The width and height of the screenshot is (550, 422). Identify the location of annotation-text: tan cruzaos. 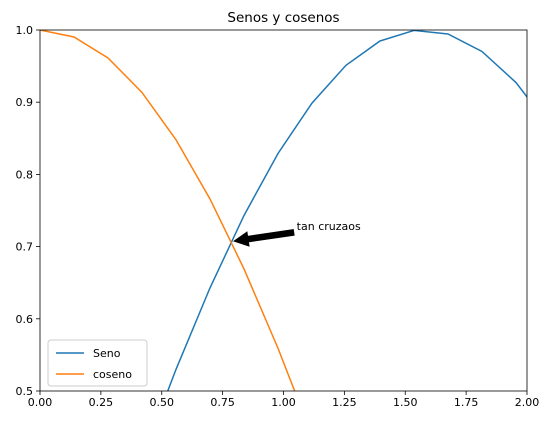
(329, 226).